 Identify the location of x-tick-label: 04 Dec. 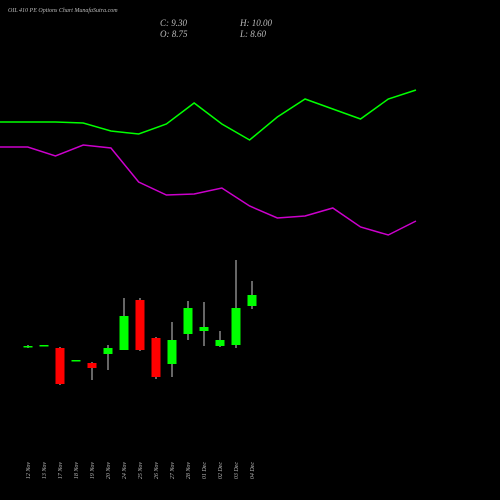
(252, 470).